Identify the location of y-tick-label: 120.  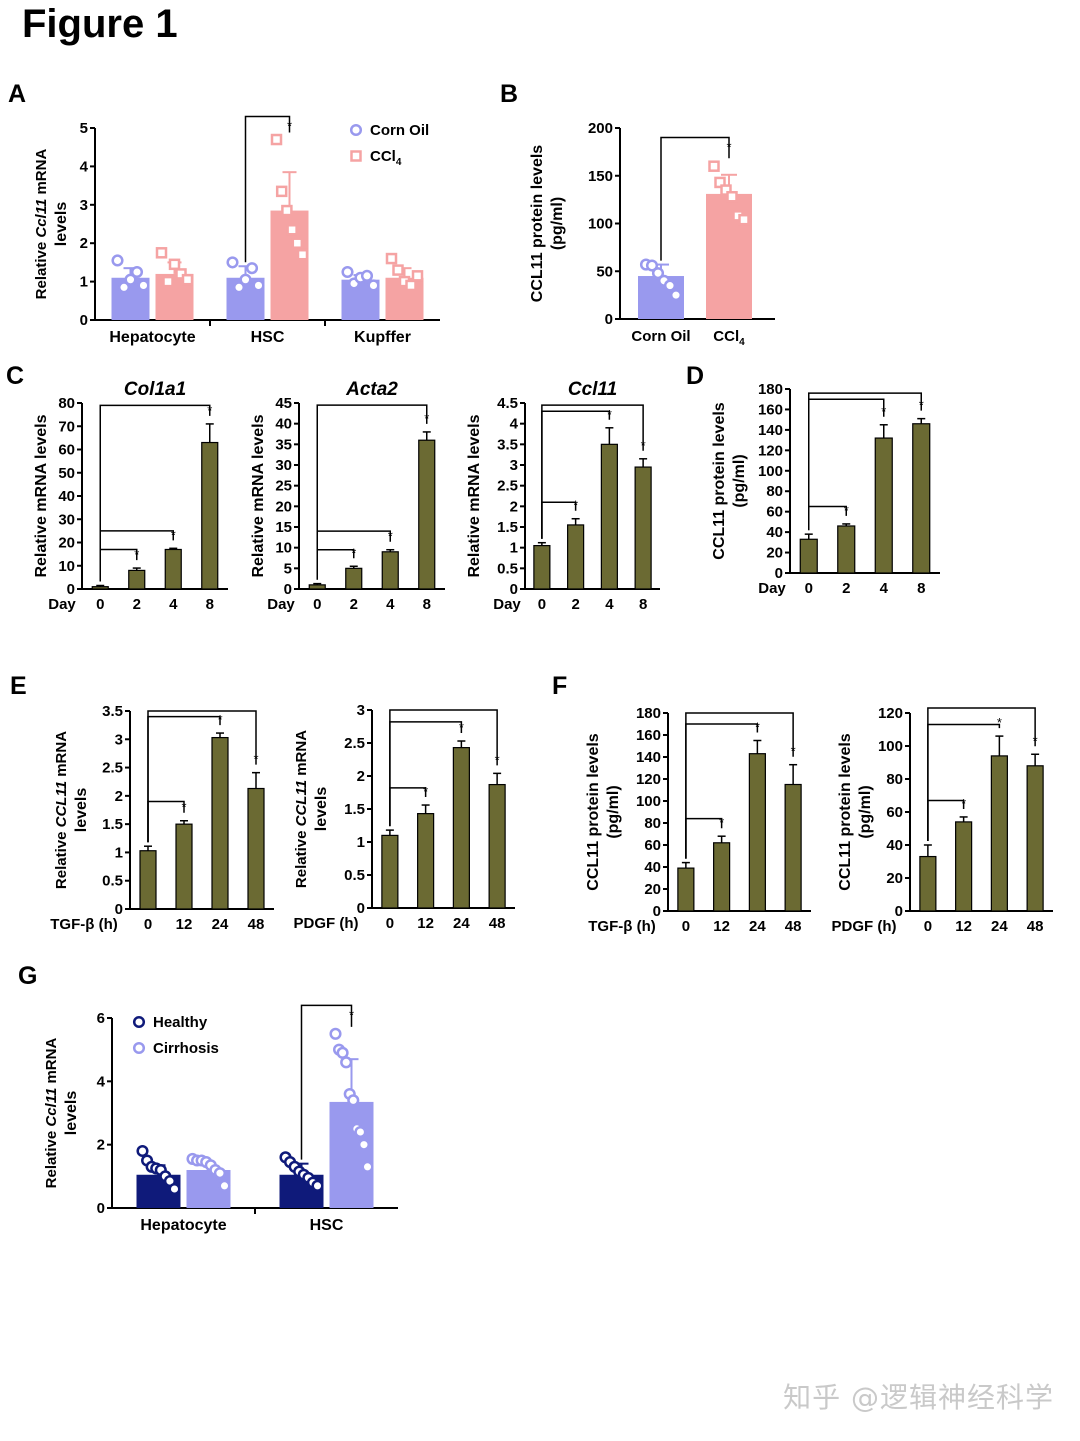
(648, 779).